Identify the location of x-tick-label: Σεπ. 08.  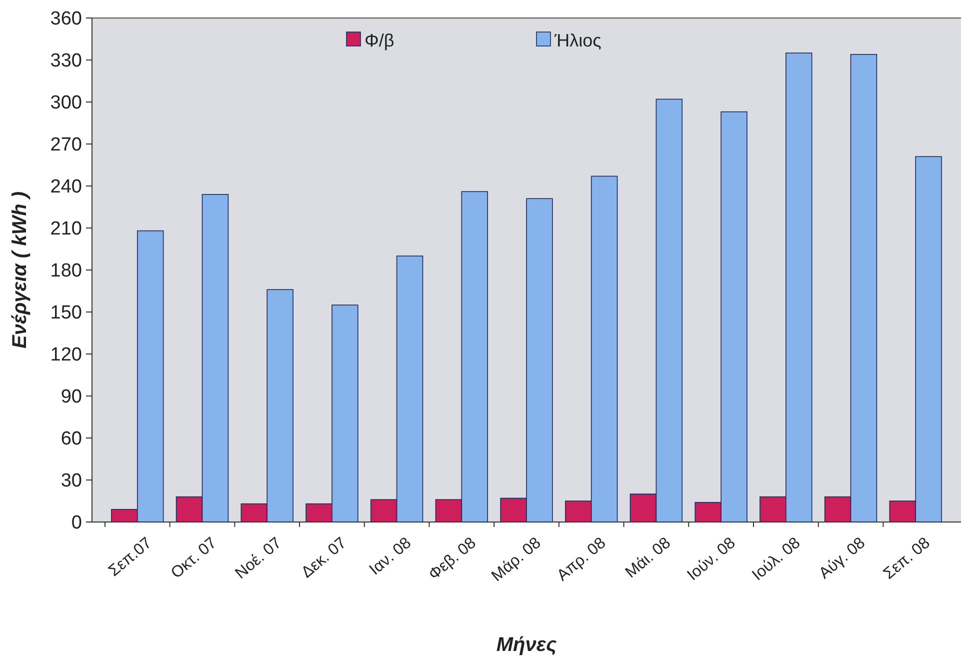
(907, 558).